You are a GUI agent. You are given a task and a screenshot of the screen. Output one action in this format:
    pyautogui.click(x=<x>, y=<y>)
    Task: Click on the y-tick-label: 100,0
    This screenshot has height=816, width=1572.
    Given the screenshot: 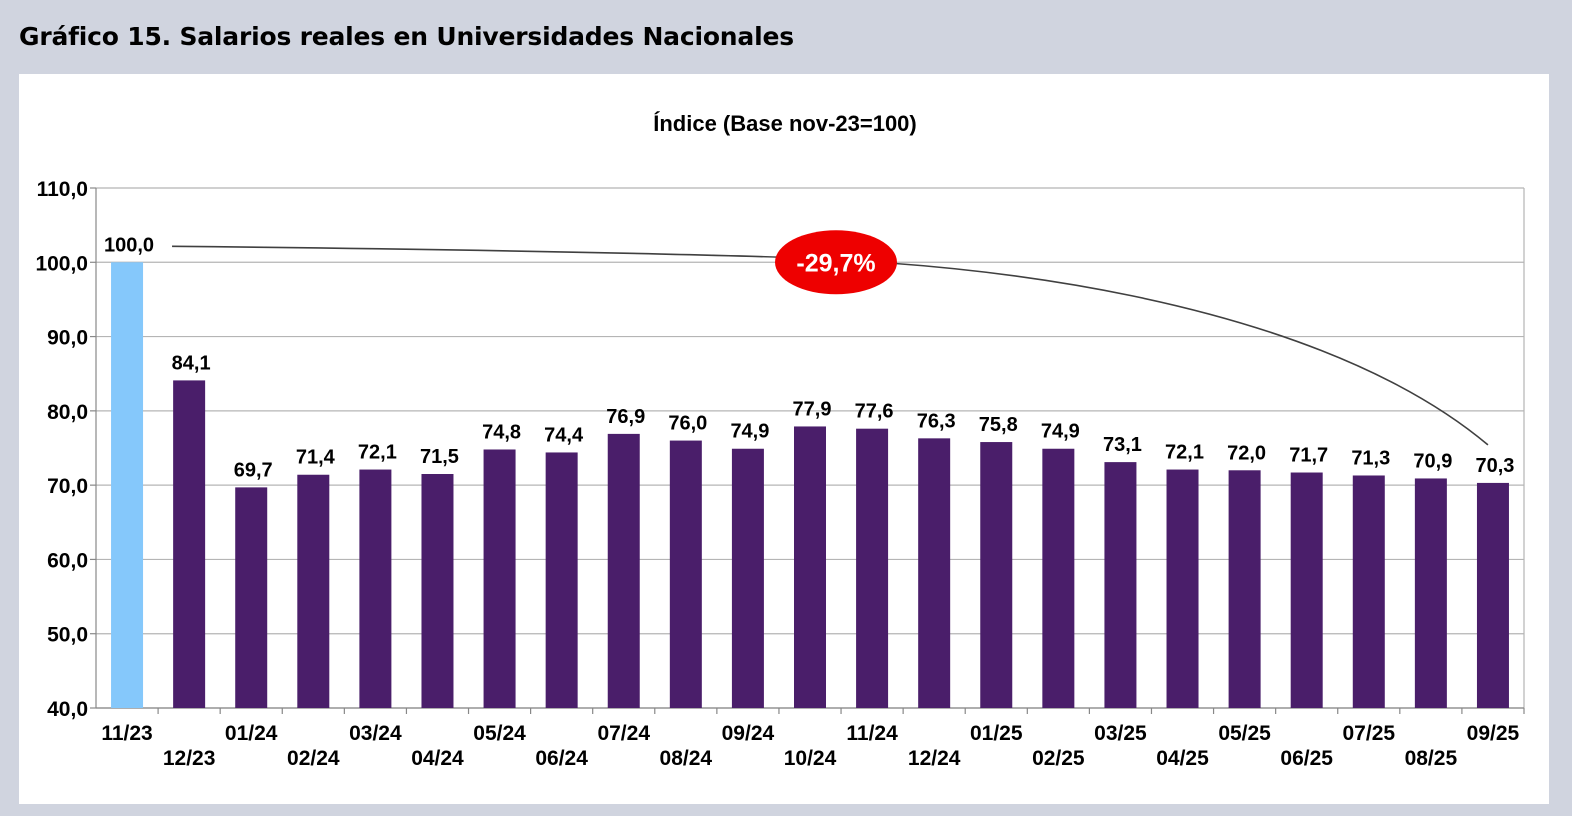 What is the action you would take?
    pyautogui.click(x=61, y=263)
    